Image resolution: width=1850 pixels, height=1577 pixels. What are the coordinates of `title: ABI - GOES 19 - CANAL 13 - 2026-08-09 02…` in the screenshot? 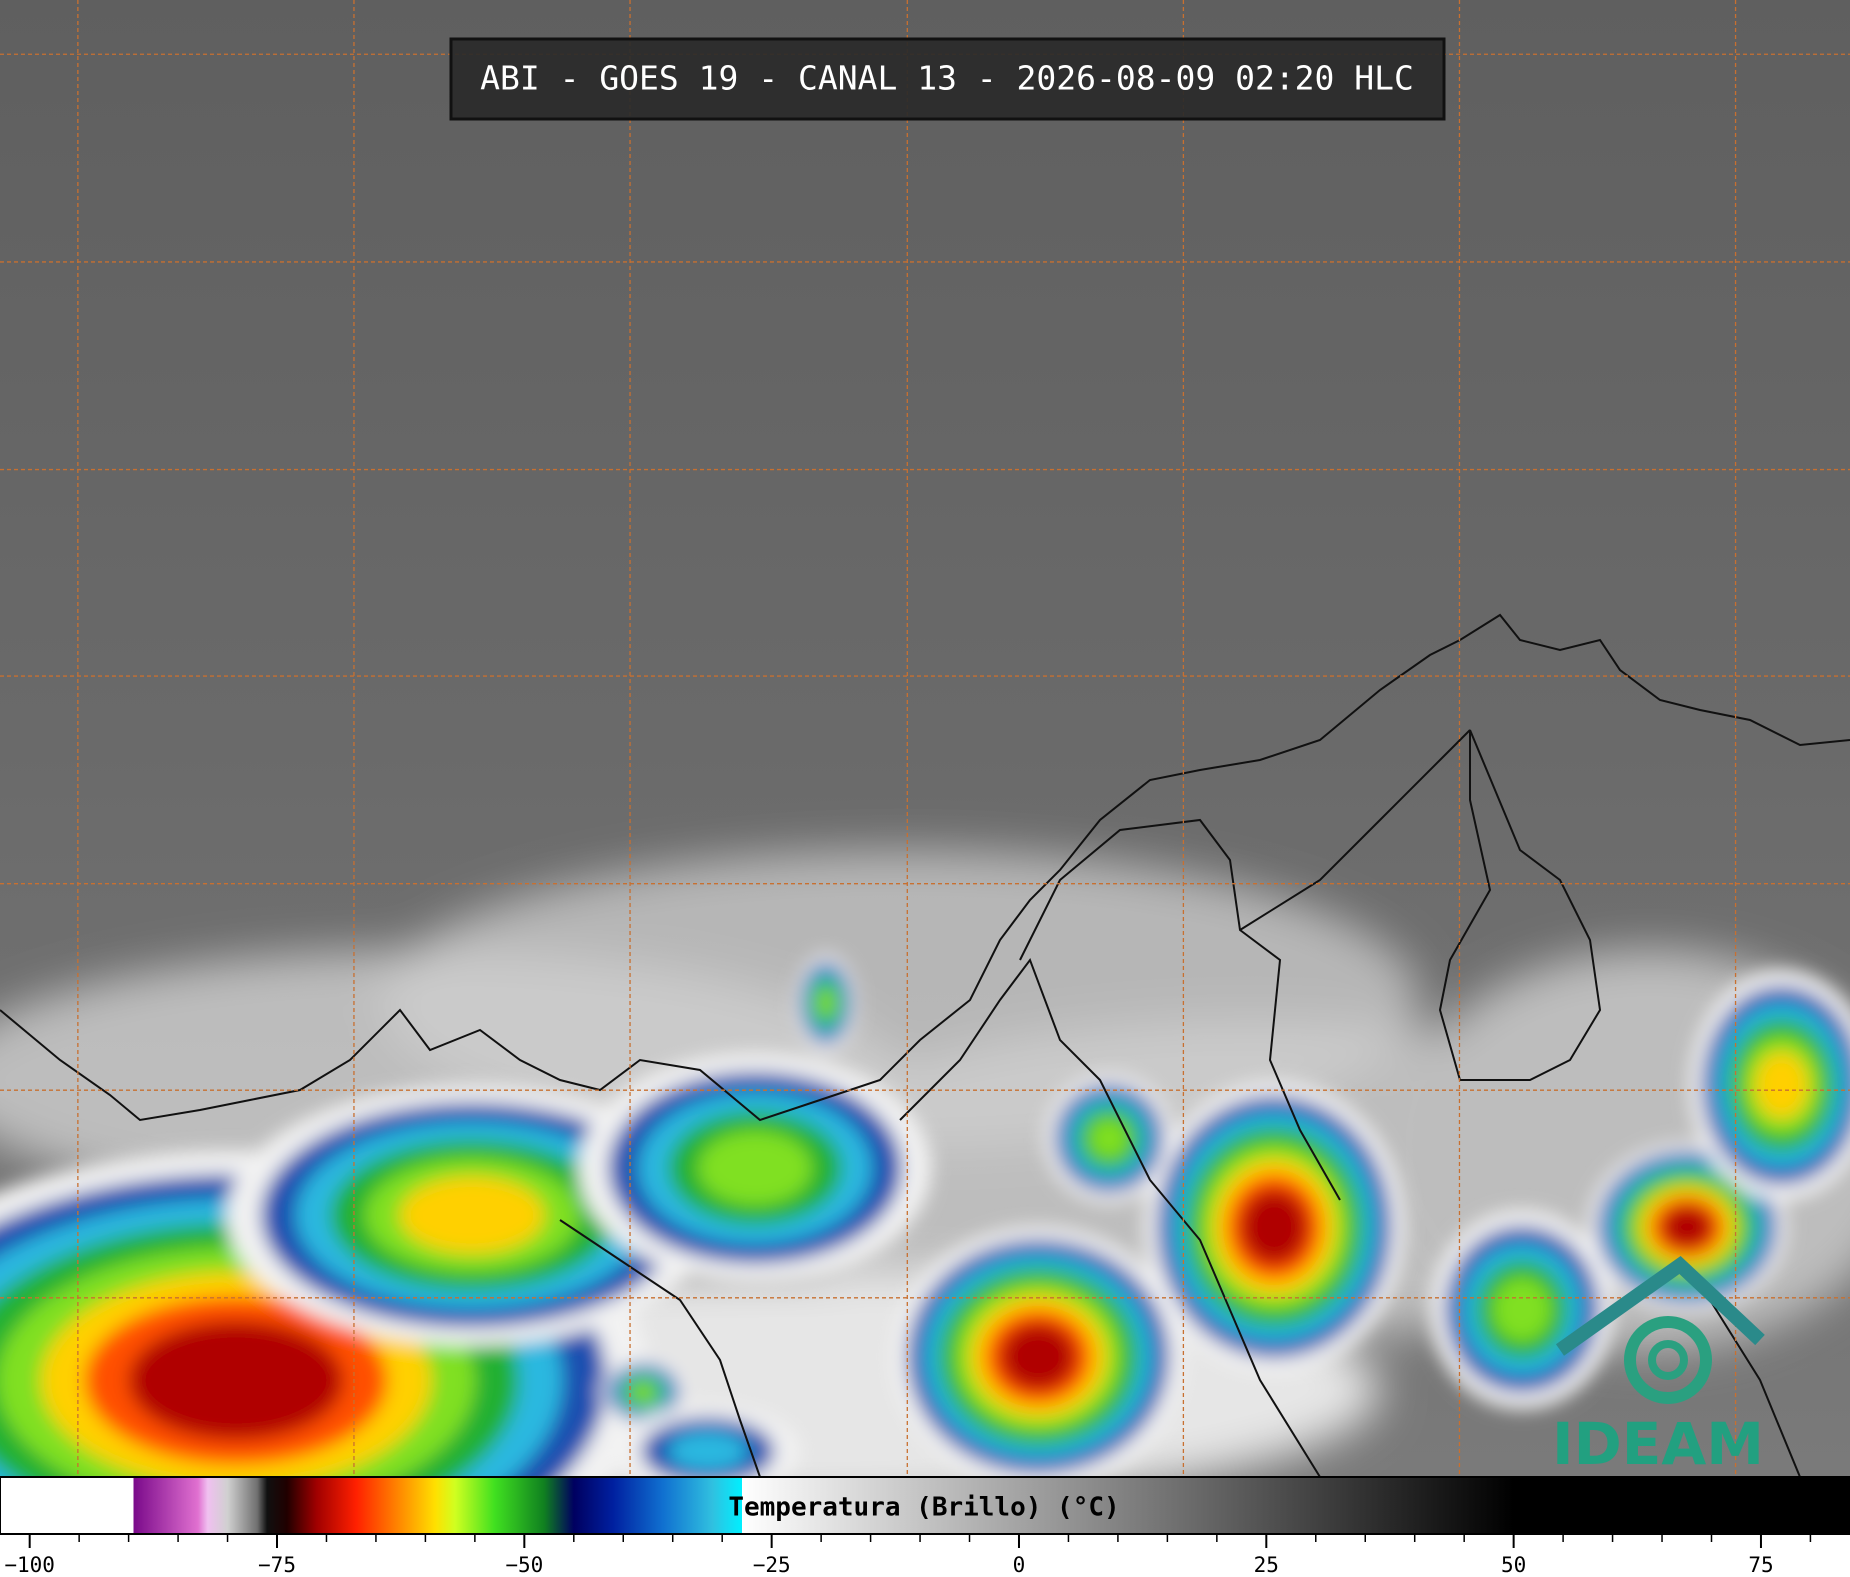 It's located at (947, 78).